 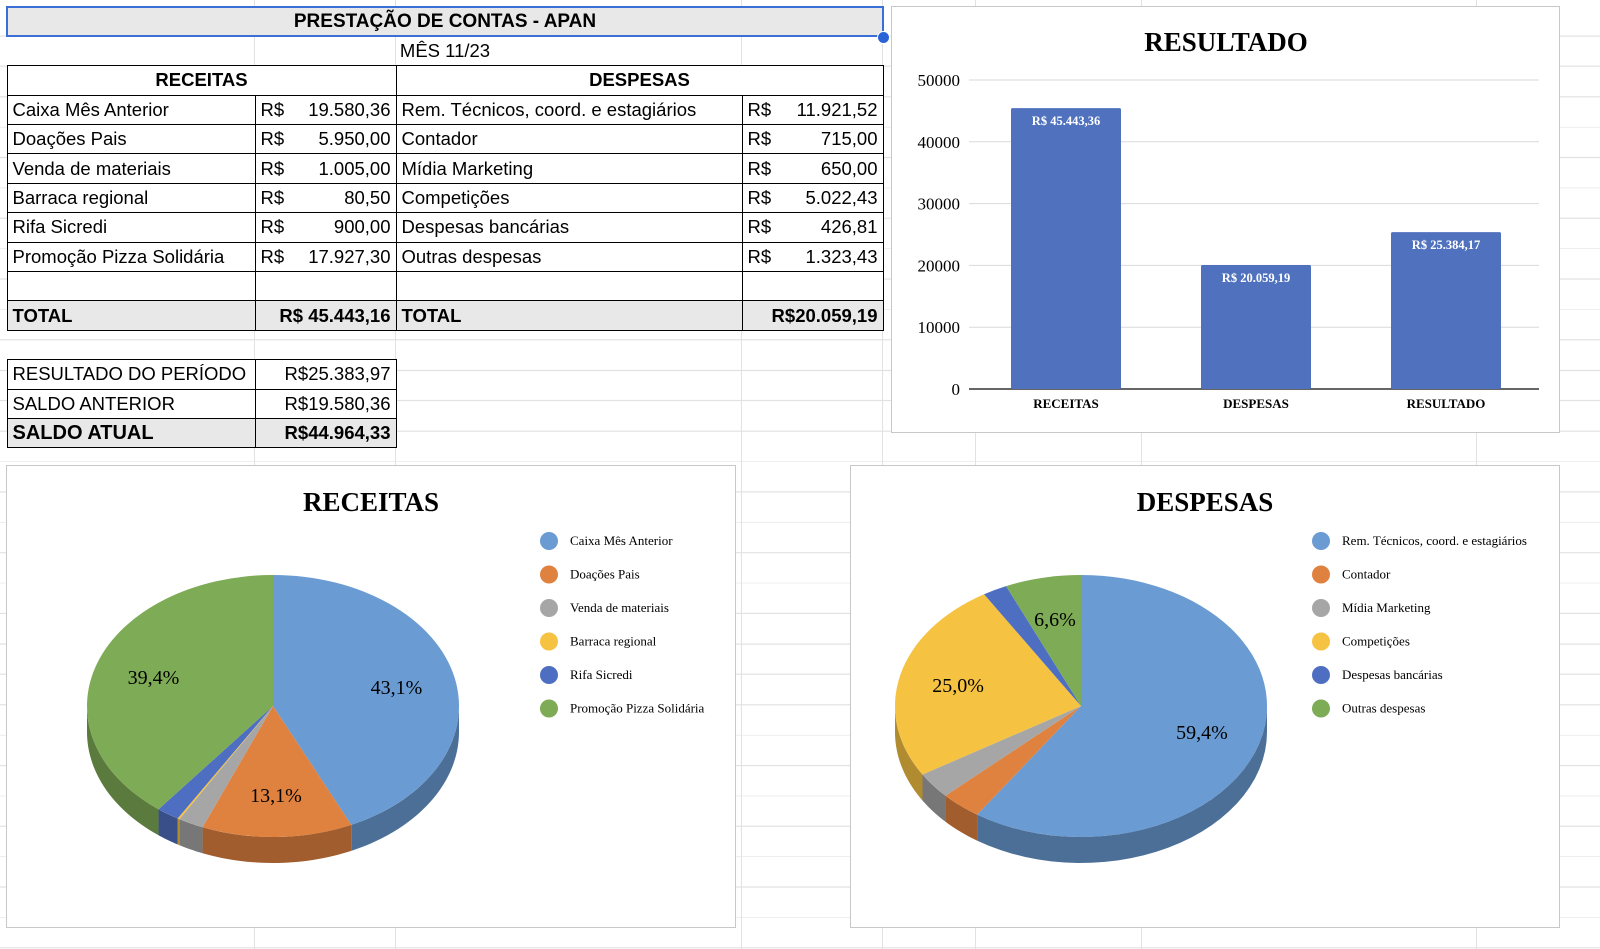 What do you see at coordinates (131, 315) in the screenshot?
I see `total-receitas-label: TOTAL` at bounding box center [131, 315].